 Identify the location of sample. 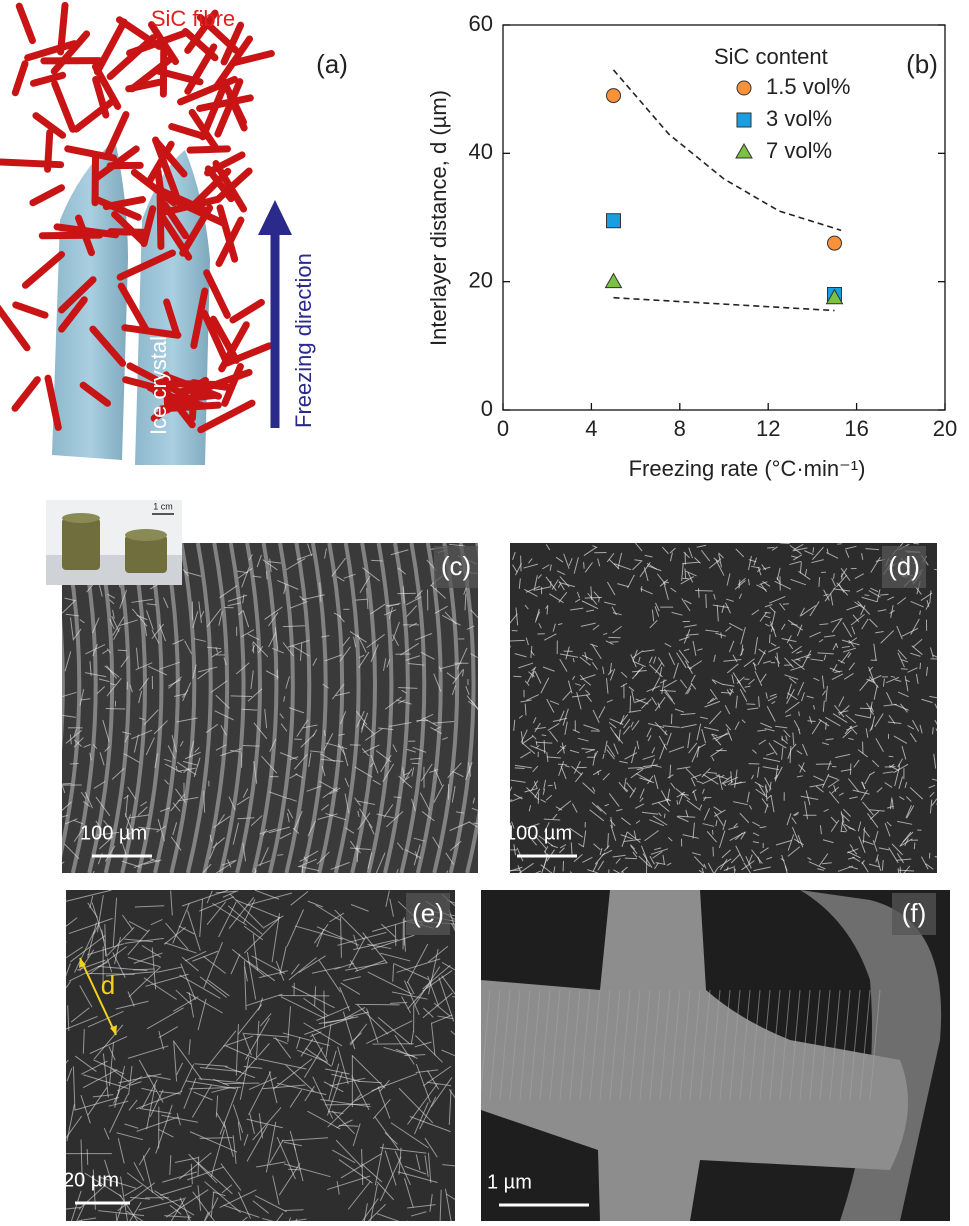
(81, 544).